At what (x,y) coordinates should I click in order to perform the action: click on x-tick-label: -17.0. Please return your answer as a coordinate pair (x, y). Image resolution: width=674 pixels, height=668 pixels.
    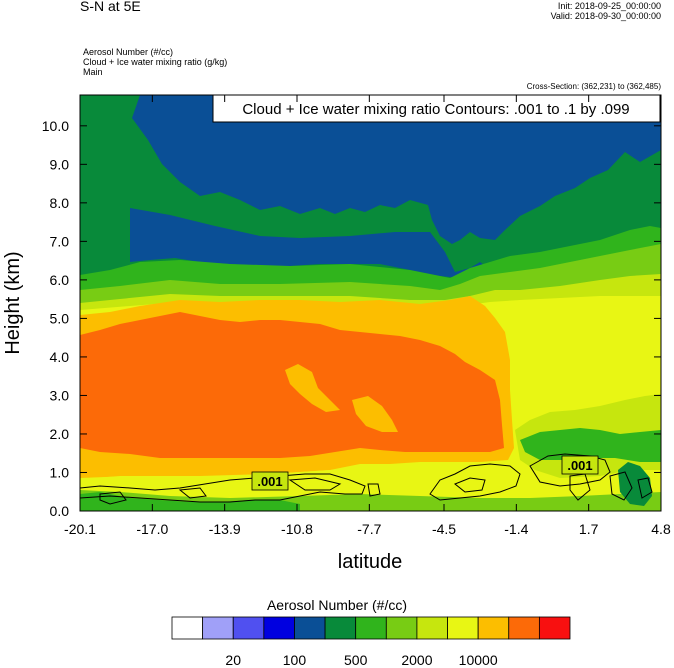
    Looking at the image, I should click on (152, 529).